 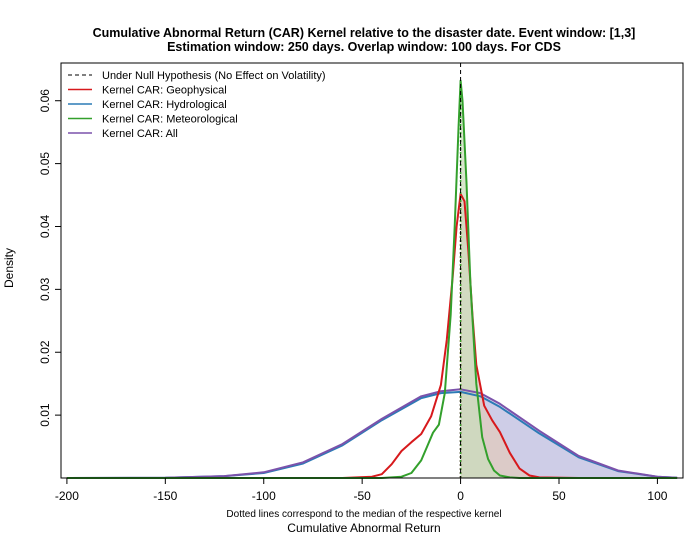 I want to click on y-tick-label: 0.04, so click(x=45, y=226).